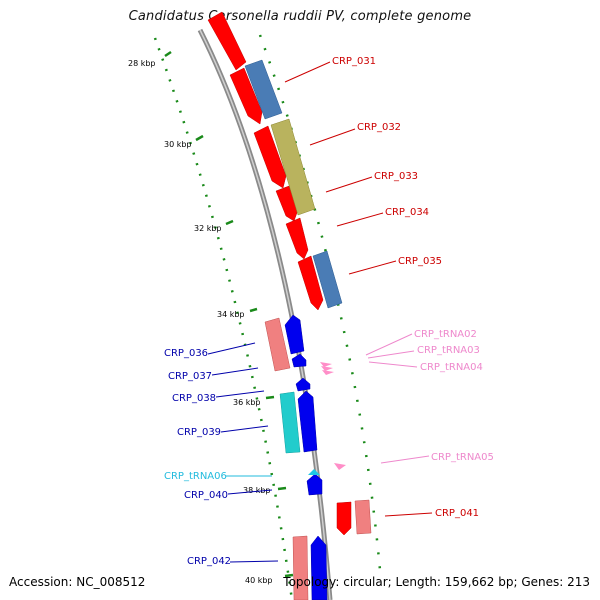 The height and width of the screenshot is (600, 600). Describe the element at coordinates (354, 61) in the screenshot. I see `feature-label-crp031: CRP_031` at that location.